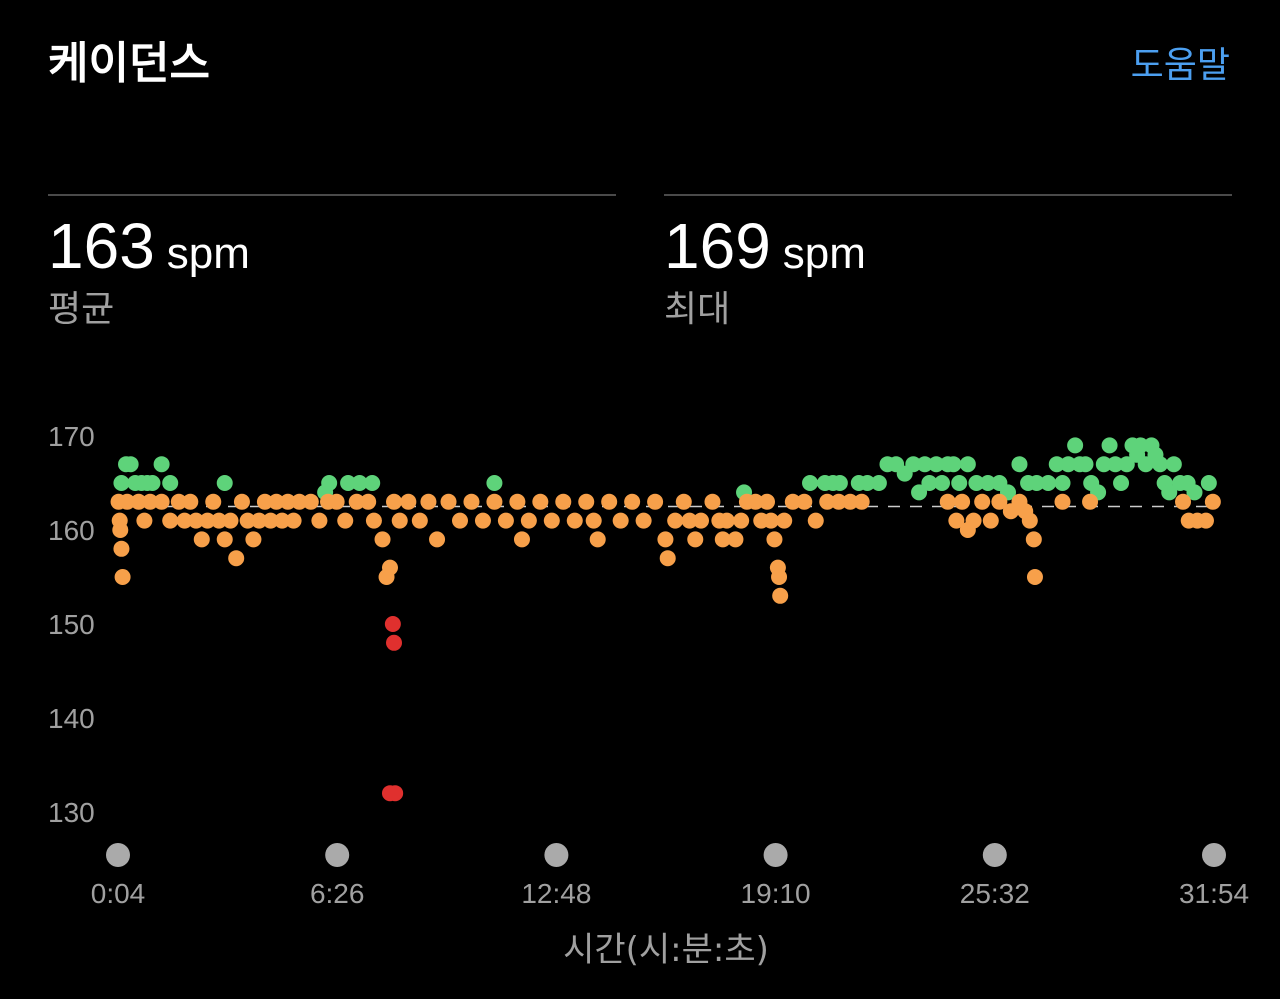  Describe the element at coordinates (717, 246) in the screenshot. I see `max-cadence-value: 169` at that location.